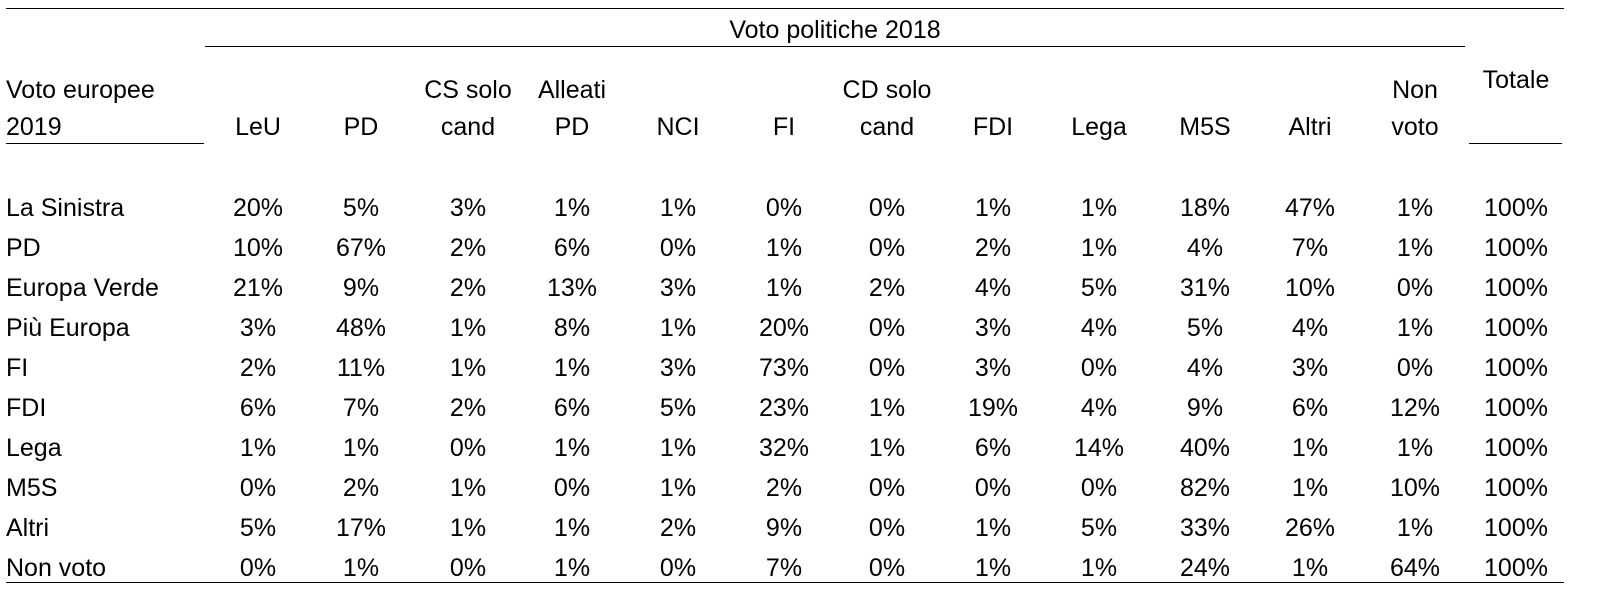  Describe the element at coordinates (361, 368) in the screenshot. I see `table-cell: 11%` at that location.